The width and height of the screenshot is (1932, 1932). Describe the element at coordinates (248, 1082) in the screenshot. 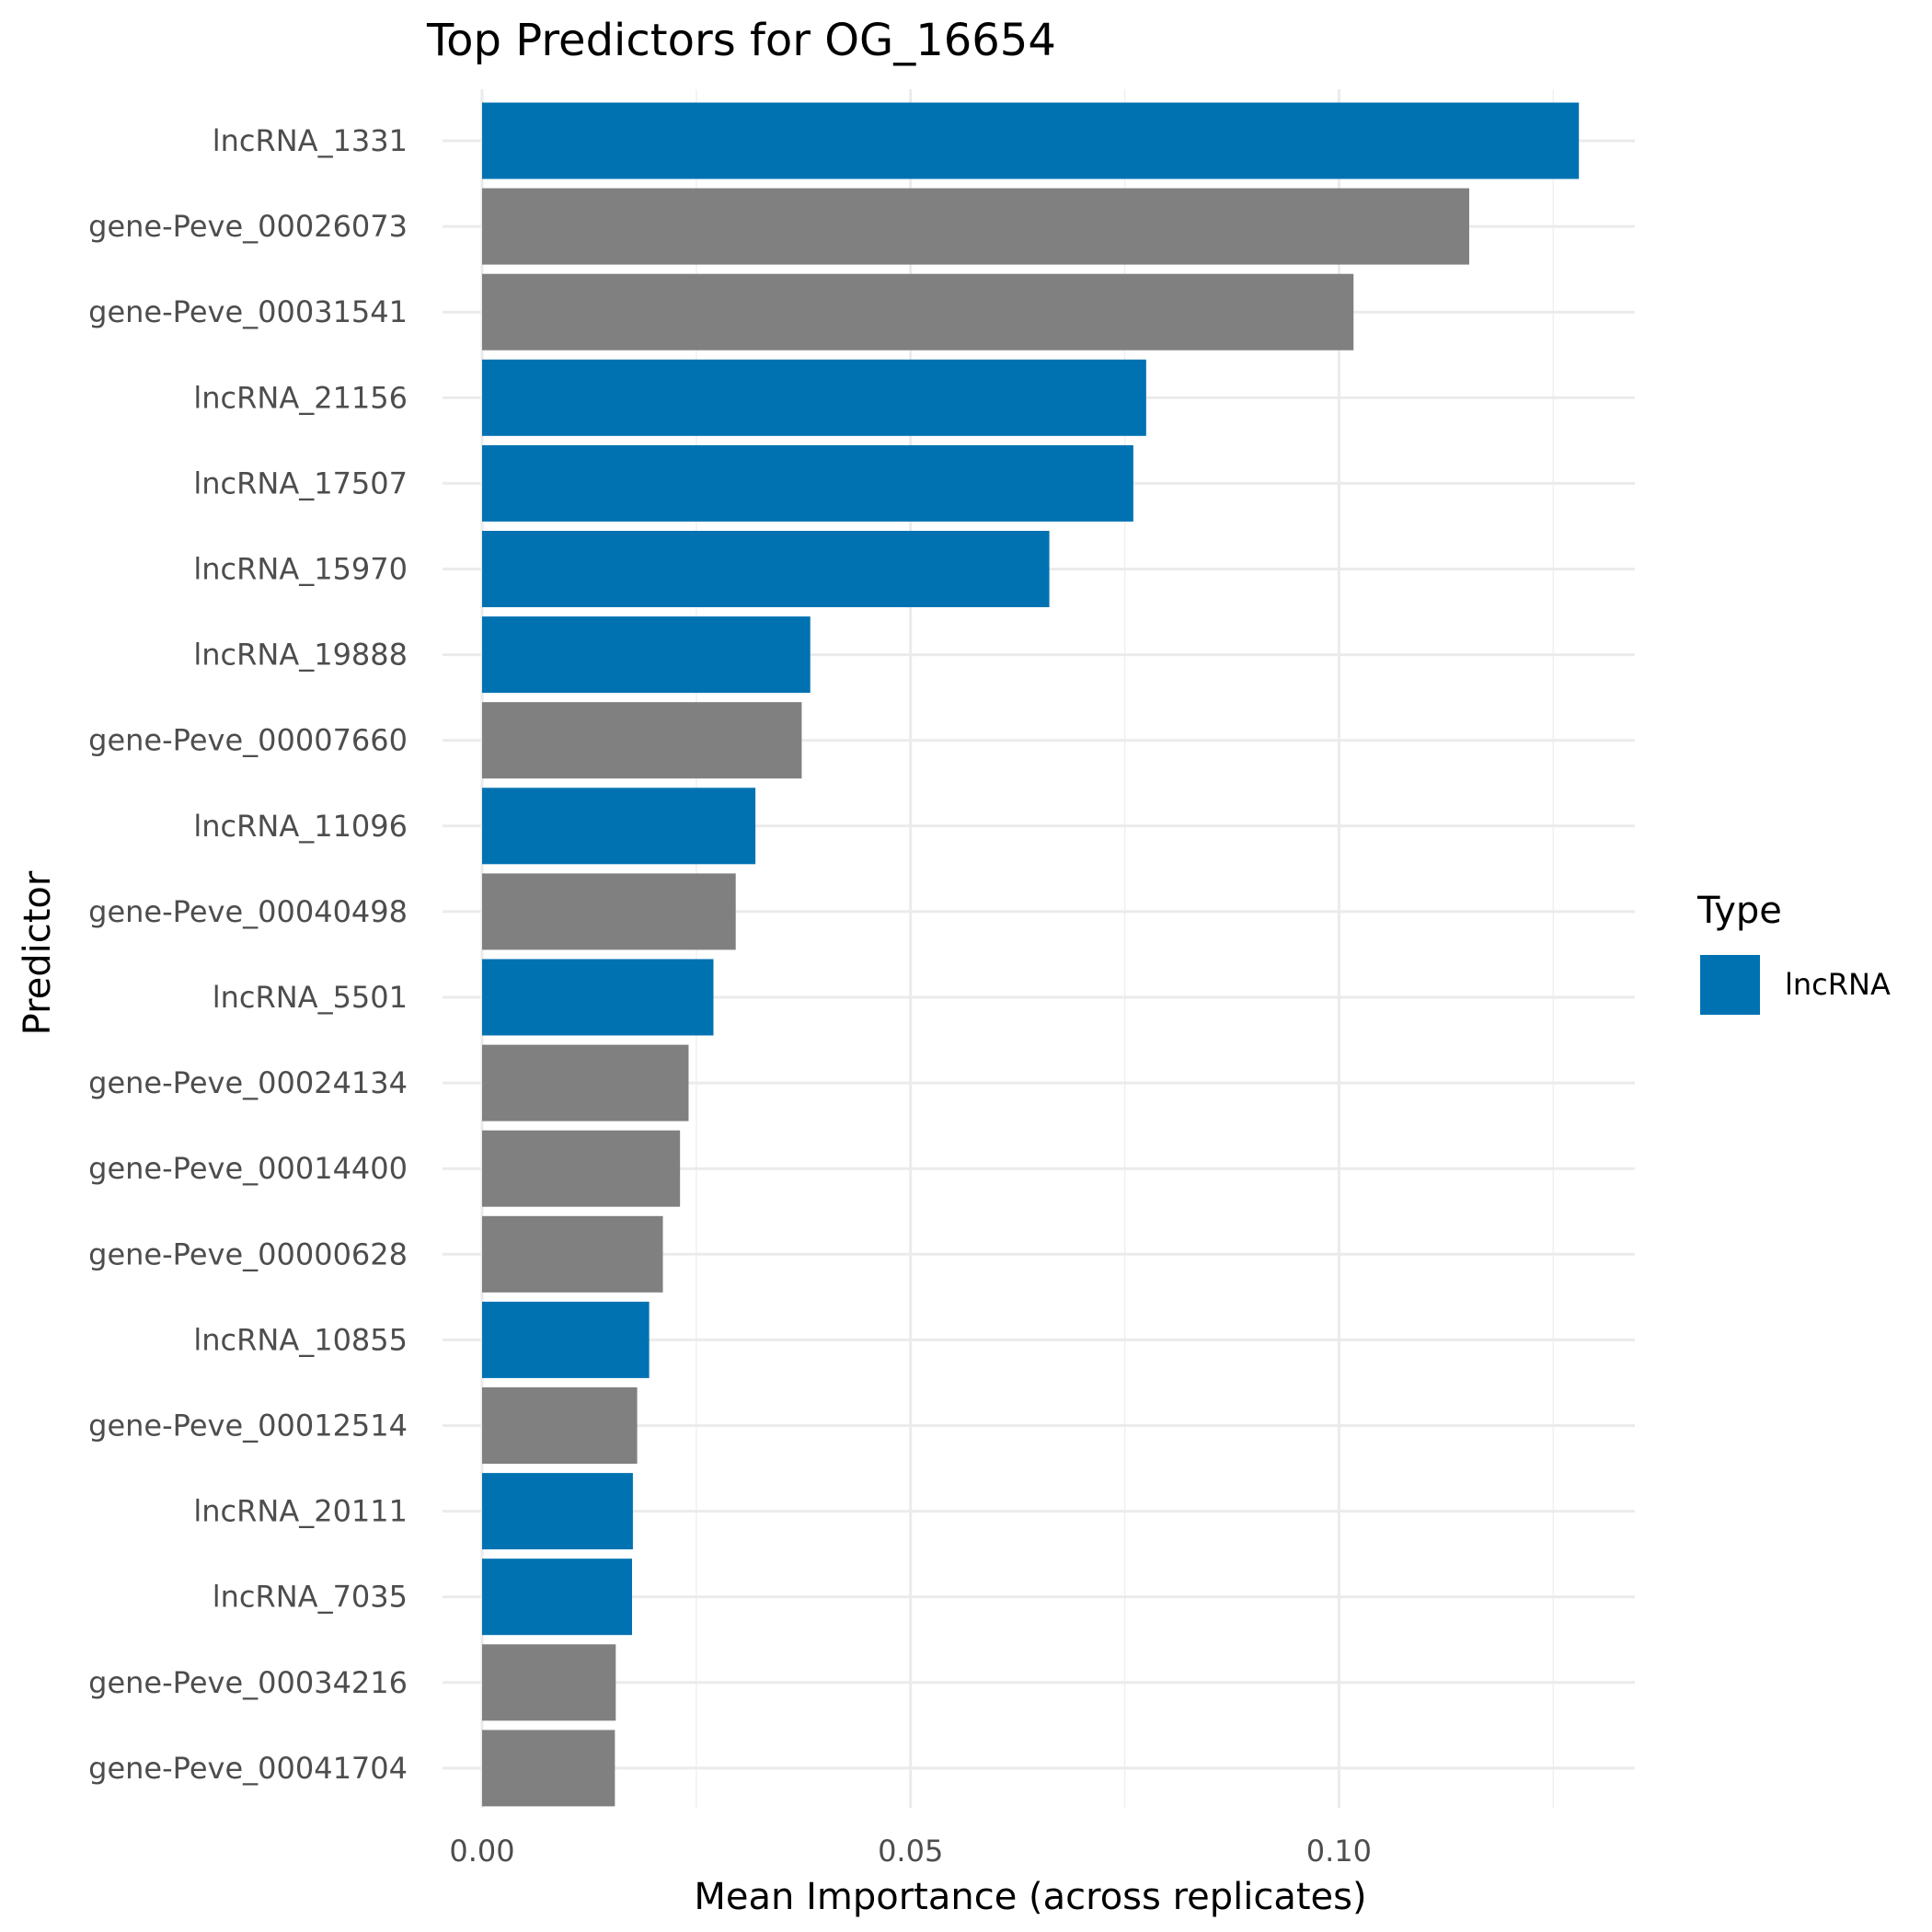

I see `y-tick-label: gene-Peve_00024134` at that location.